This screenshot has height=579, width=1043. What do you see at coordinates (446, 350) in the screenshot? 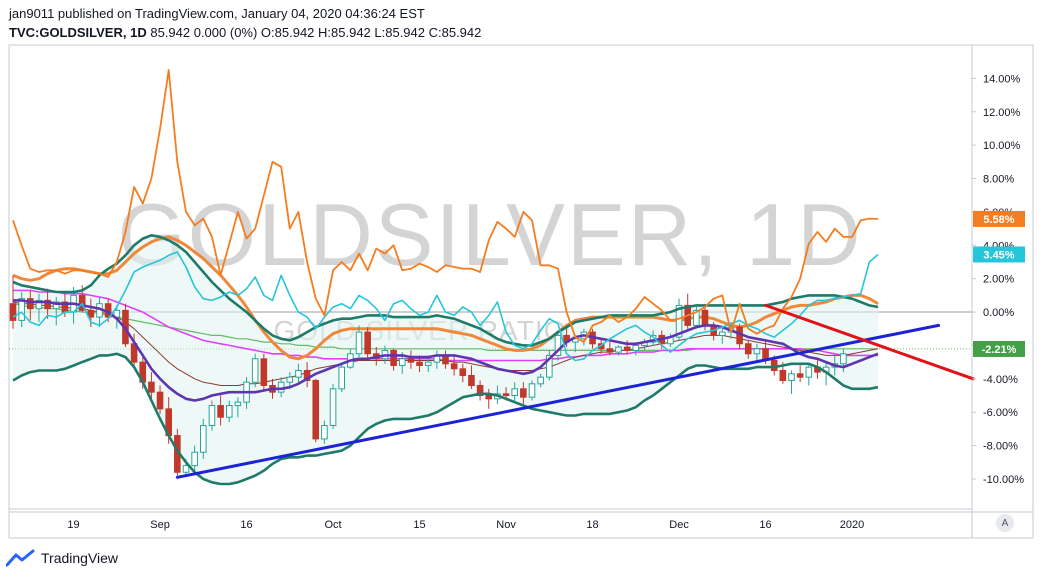
I see `series-ma-purple` at bounding box center [446, 350].